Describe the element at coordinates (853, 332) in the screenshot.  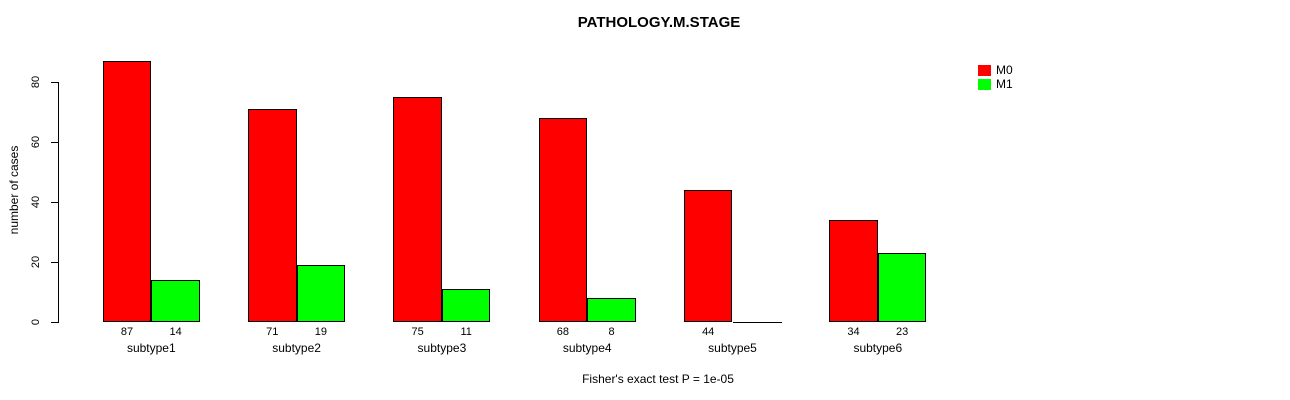
I see `bar-value-m0-subtype6: 34` at that location.